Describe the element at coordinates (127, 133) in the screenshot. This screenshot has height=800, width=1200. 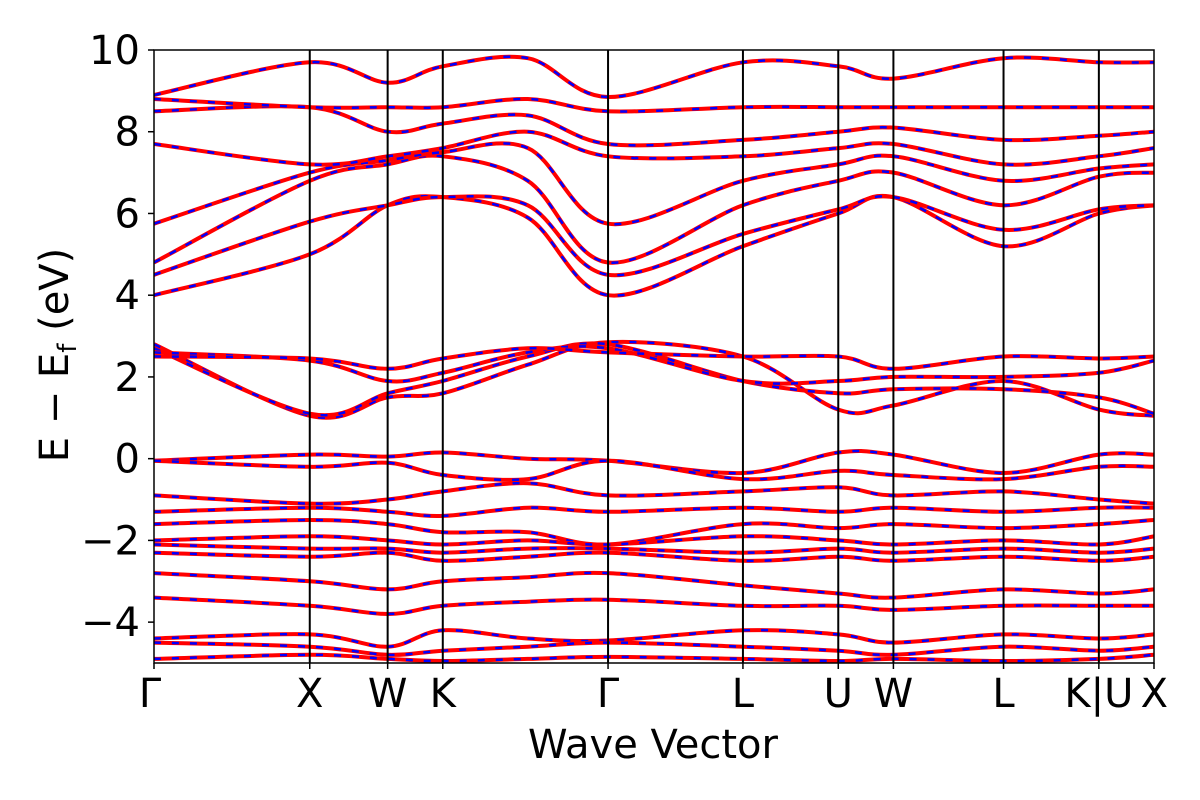
I see `y-tick-label-6: 8` at that location.